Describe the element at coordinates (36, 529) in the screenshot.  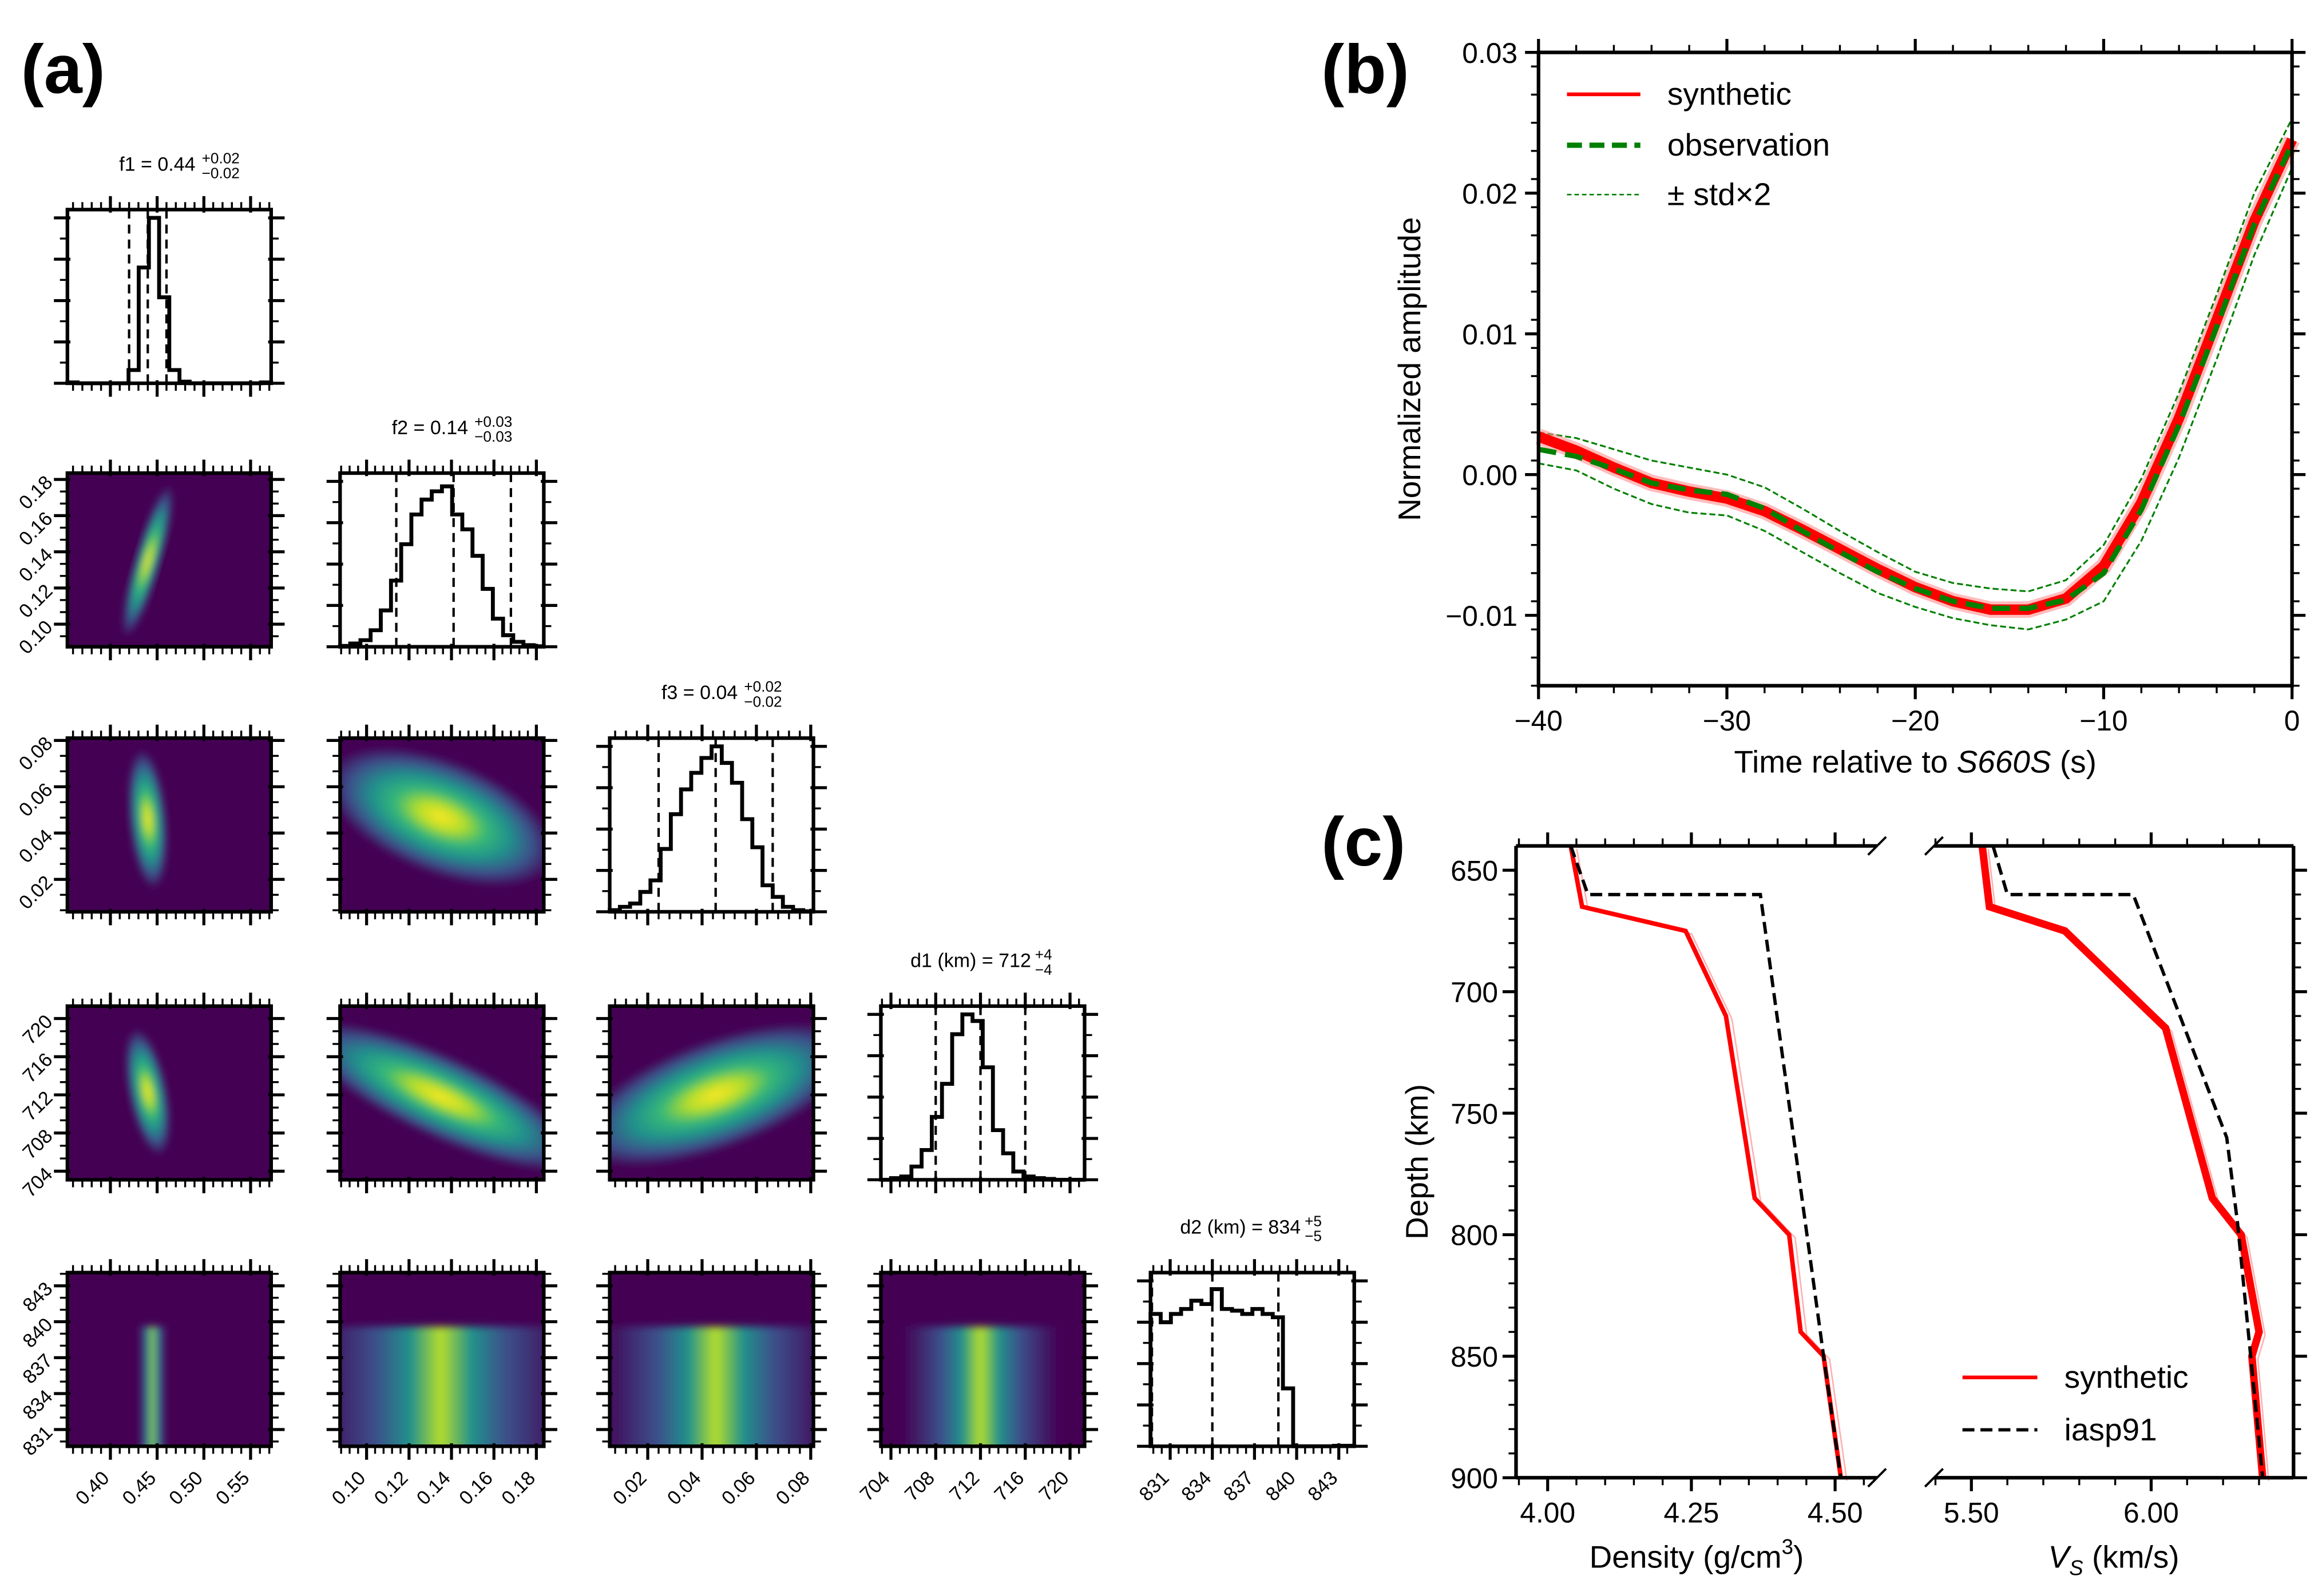
I see `y-tick-label: 0.16` at that location.